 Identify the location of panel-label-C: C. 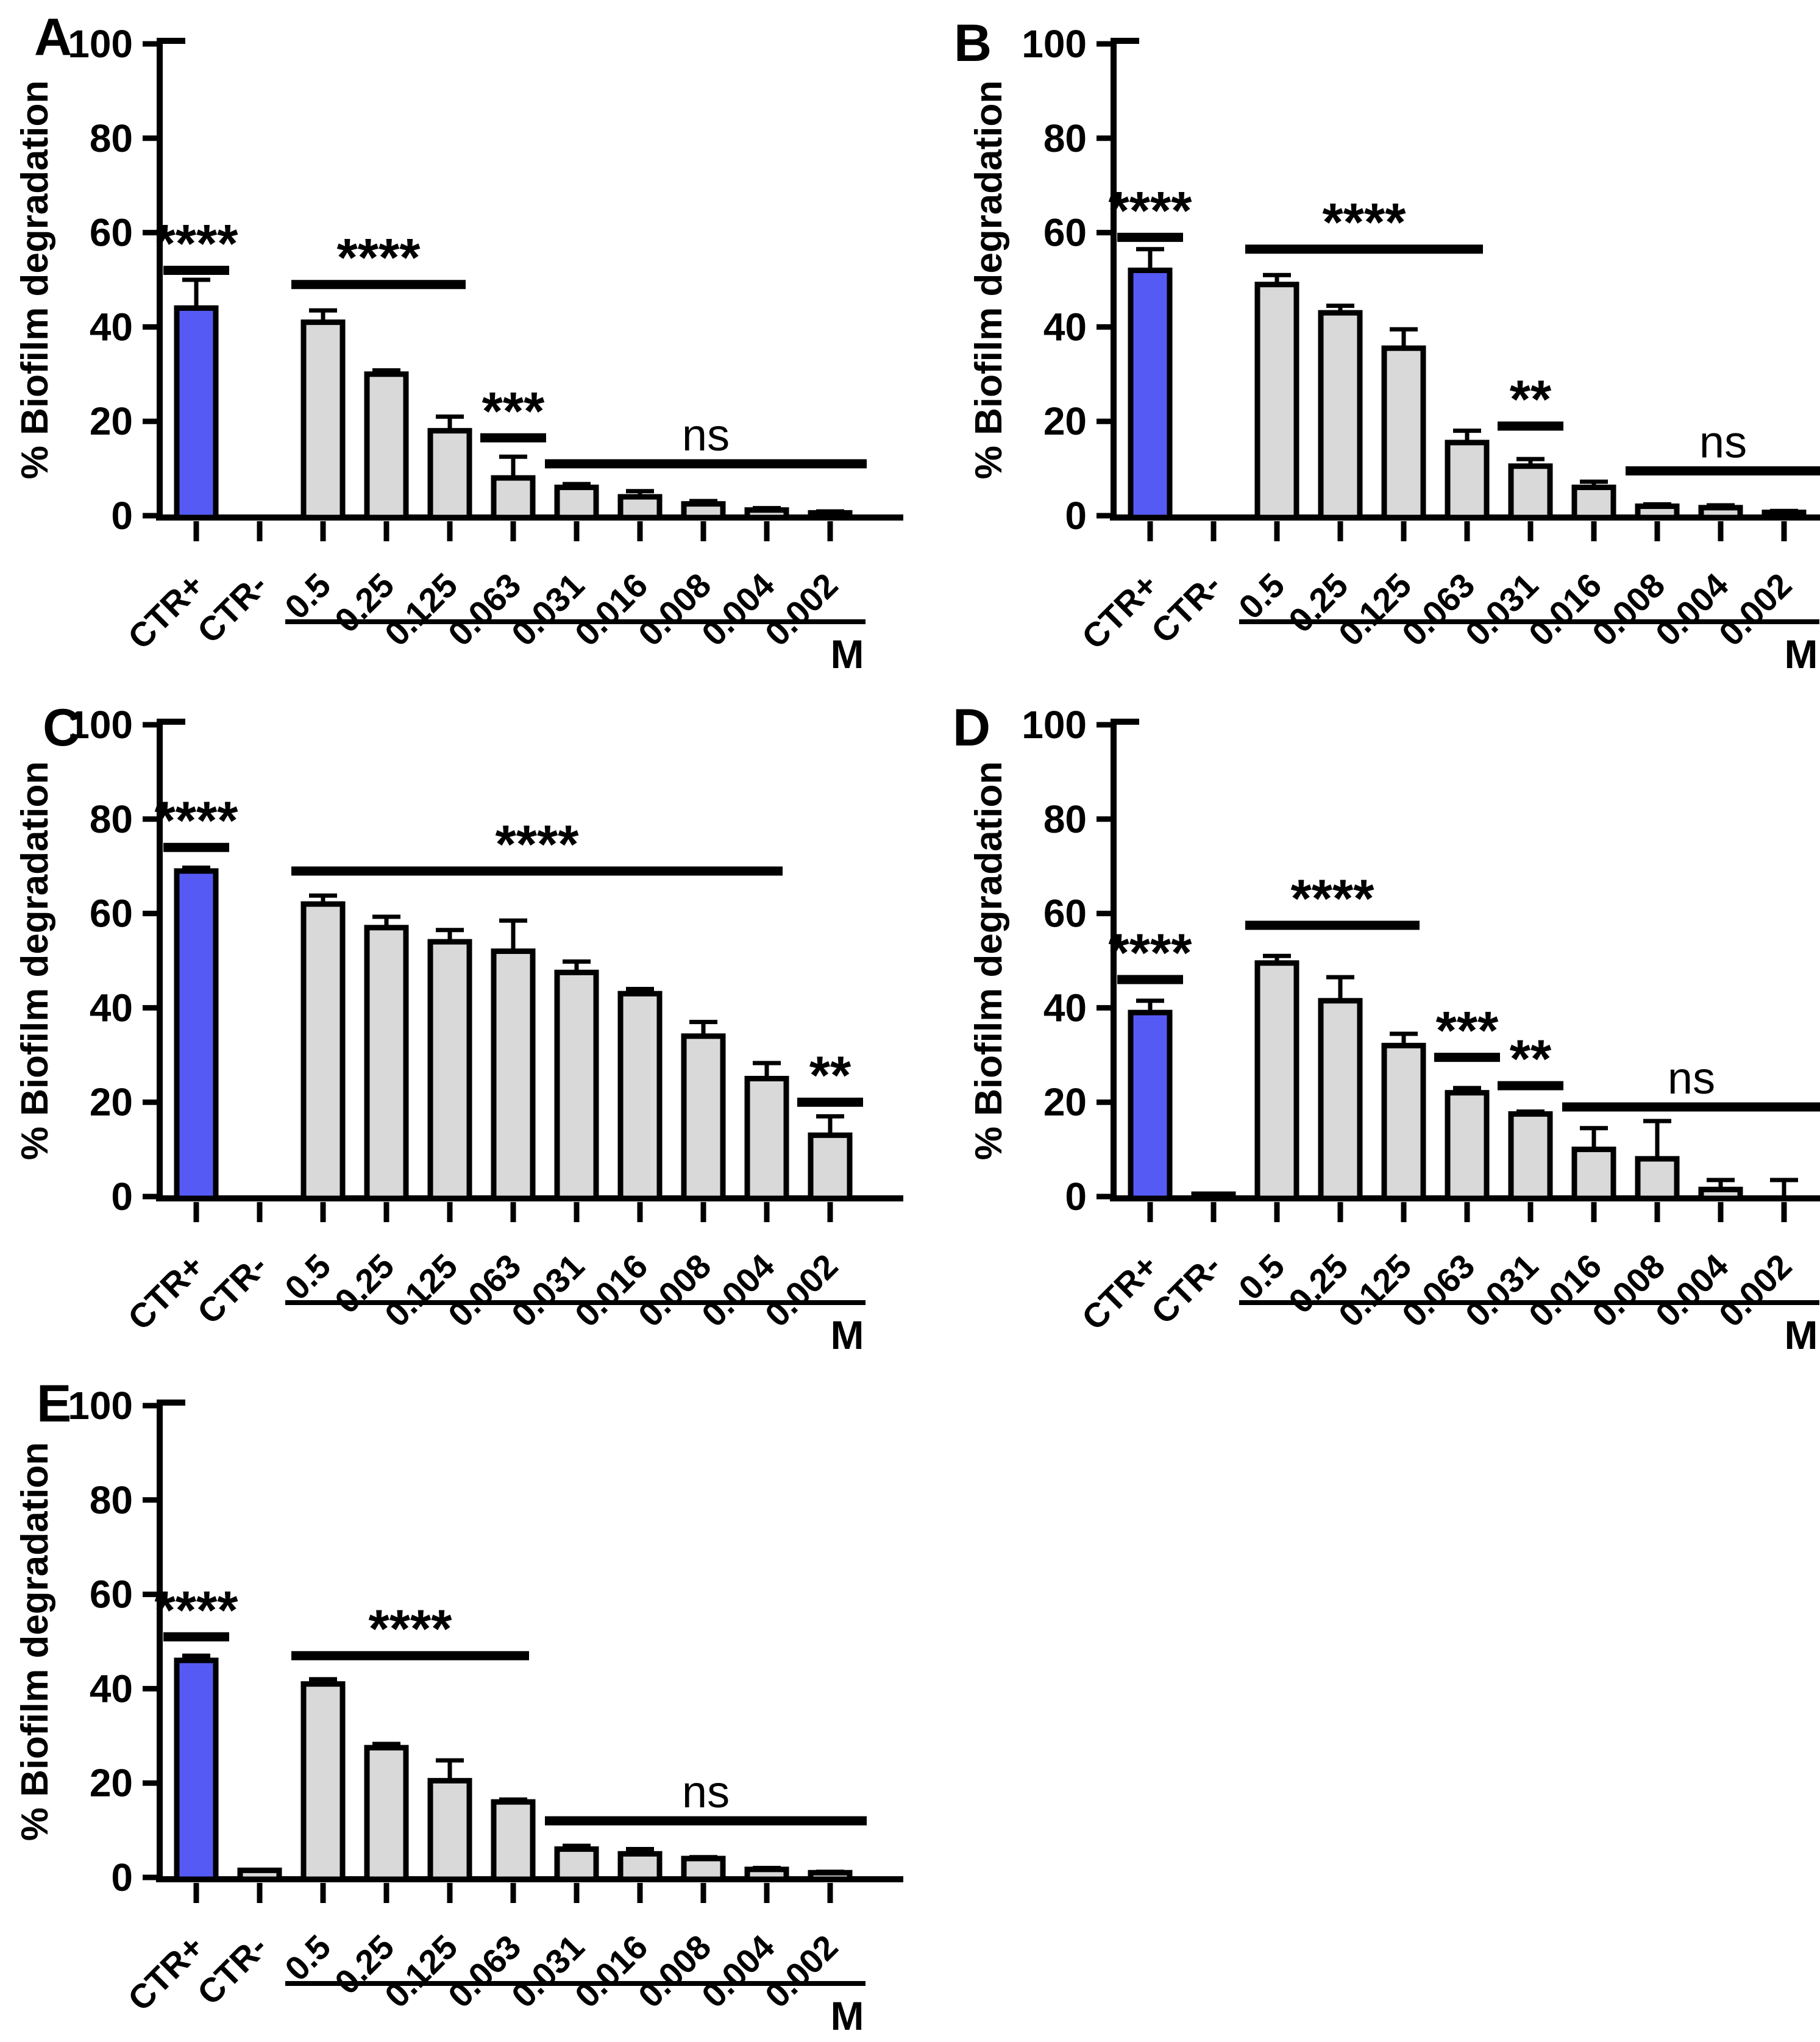
(62, 728).